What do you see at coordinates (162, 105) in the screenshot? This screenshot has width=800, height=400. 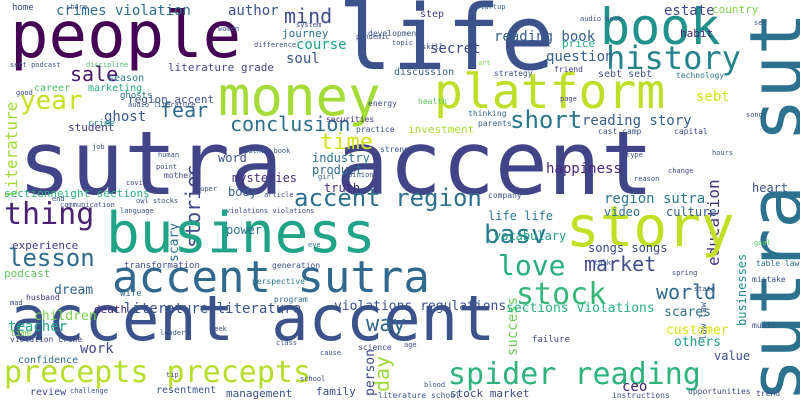 I see `word: audio literature` at bounding box center [162, 105].